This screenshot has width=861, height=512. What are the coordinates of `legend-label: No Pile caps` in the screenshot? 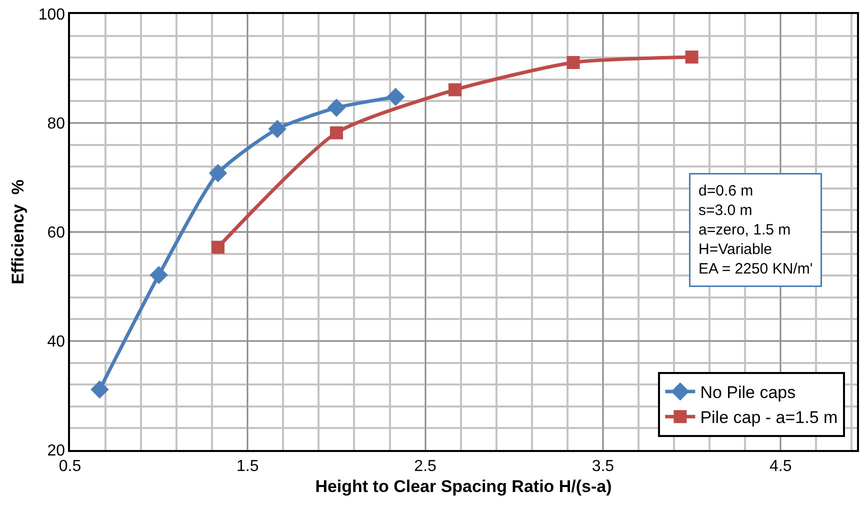 It's located at (748, 392).